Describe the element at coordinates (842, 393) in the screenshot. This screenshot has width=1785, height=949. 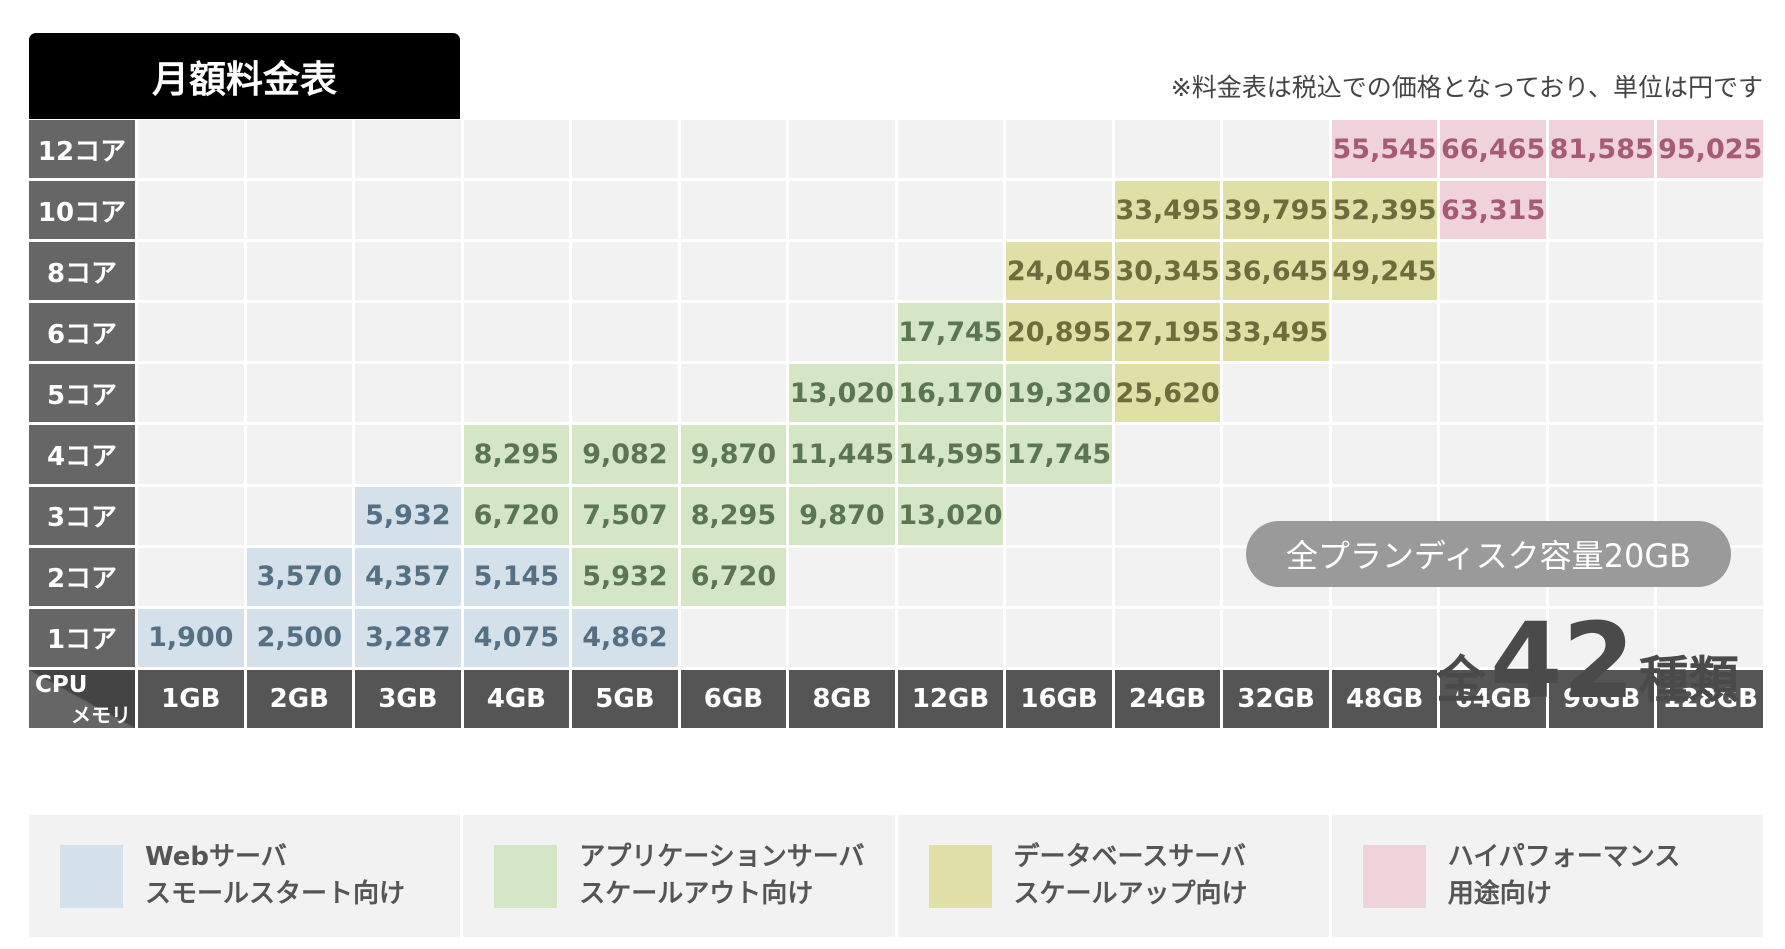
I see `price-cell: 13,020` at that location.